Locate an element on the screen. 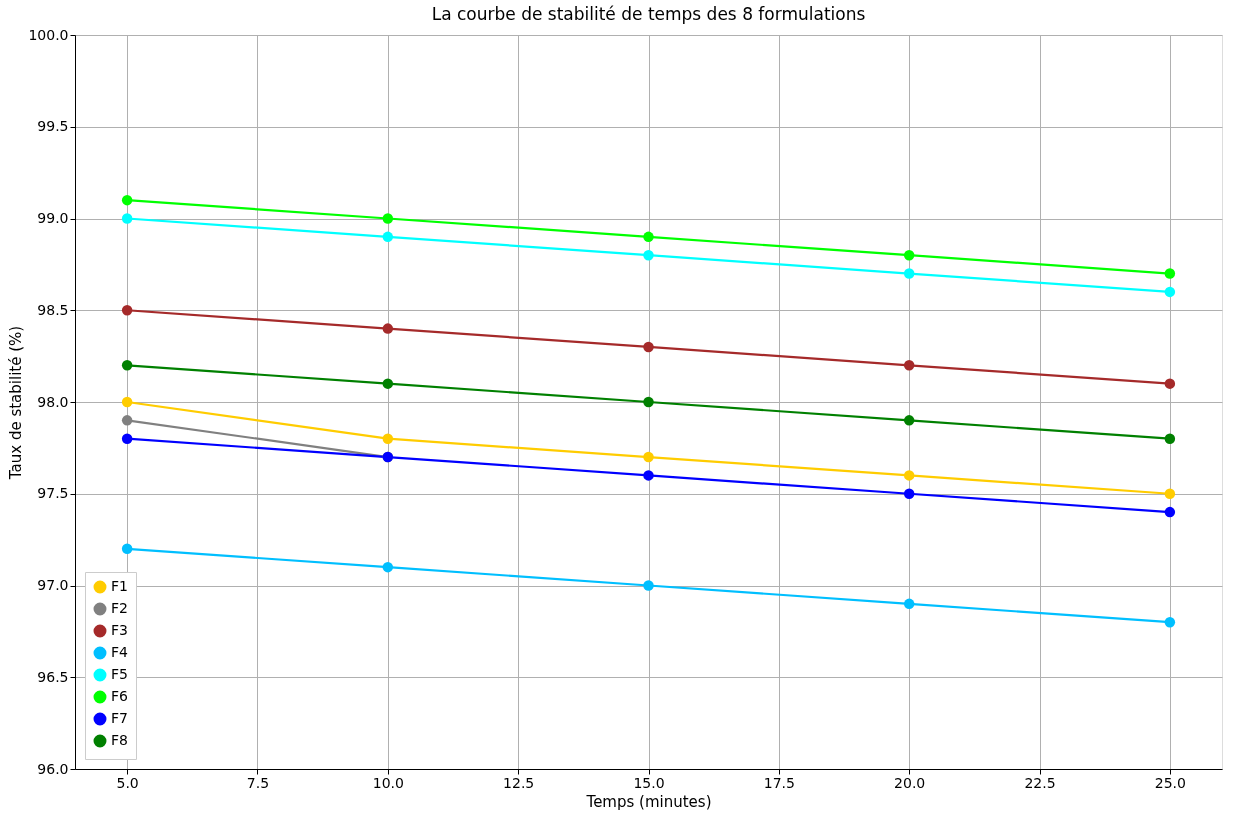  legend-label: F2 is located at coordinates (119, 608).